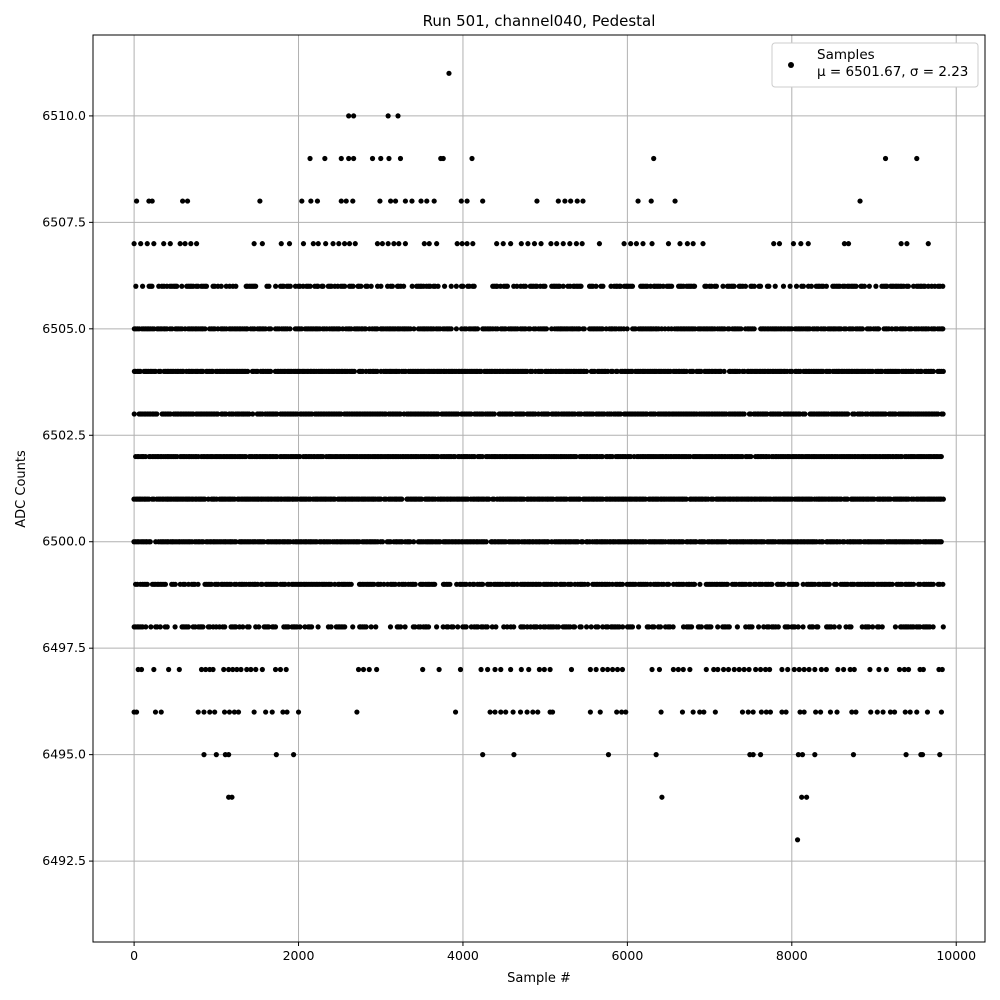  I want to click on legend-series-name: Samples, so click(846, 55).